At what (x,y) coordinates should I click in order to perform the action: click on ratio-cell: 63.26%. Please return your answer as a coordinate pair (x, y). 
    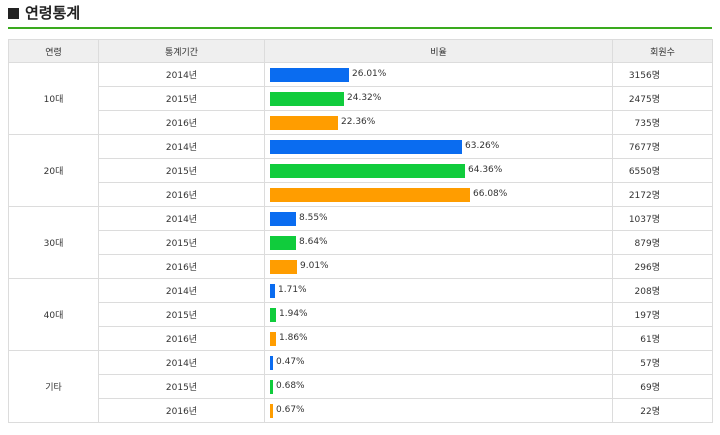
    Looking at the image, I should click on (438, 146).